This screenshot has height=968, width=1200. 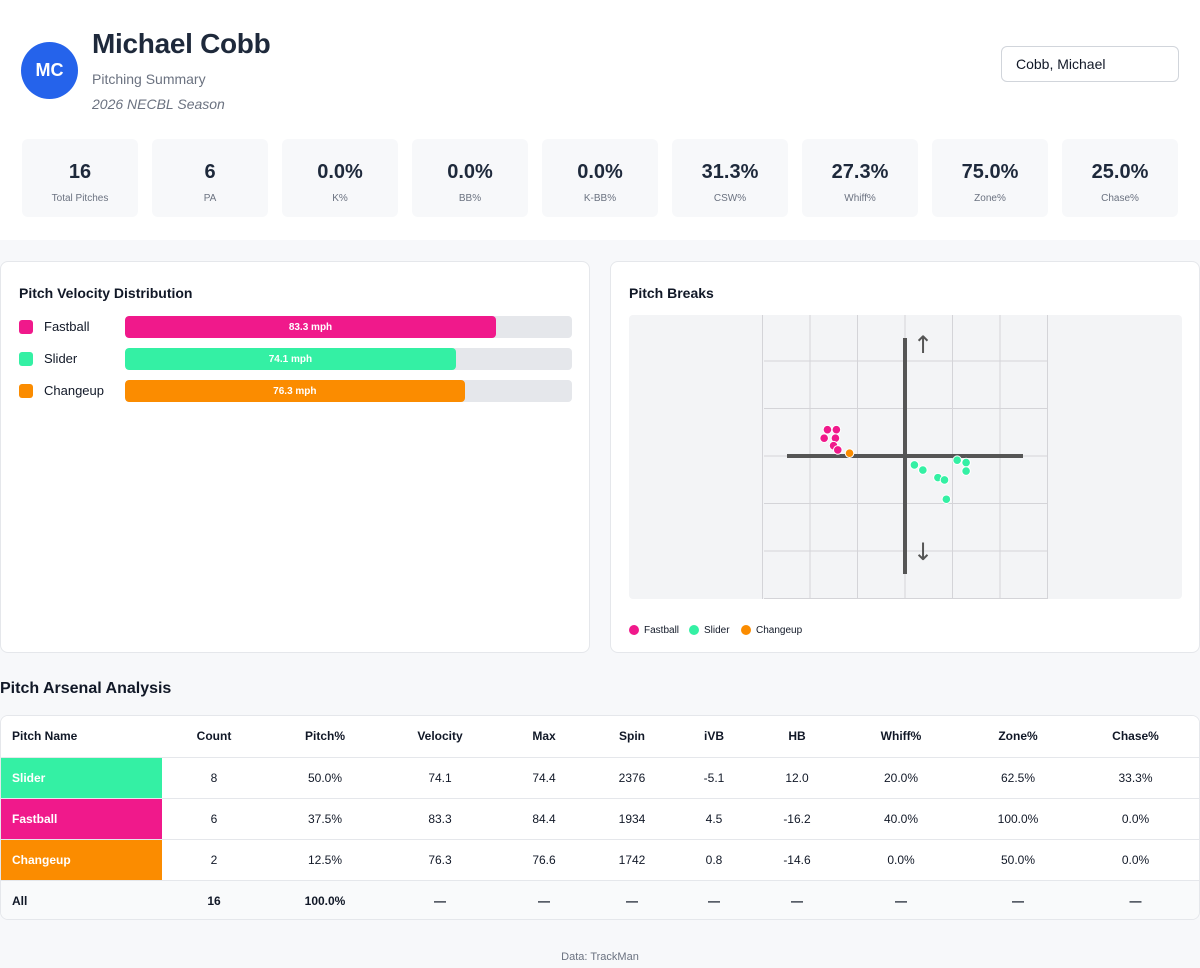 What do you see at coordinates (730, 198) in the screenshot?
I see `stat-label: CSW%` at bounding box center [730, 198].